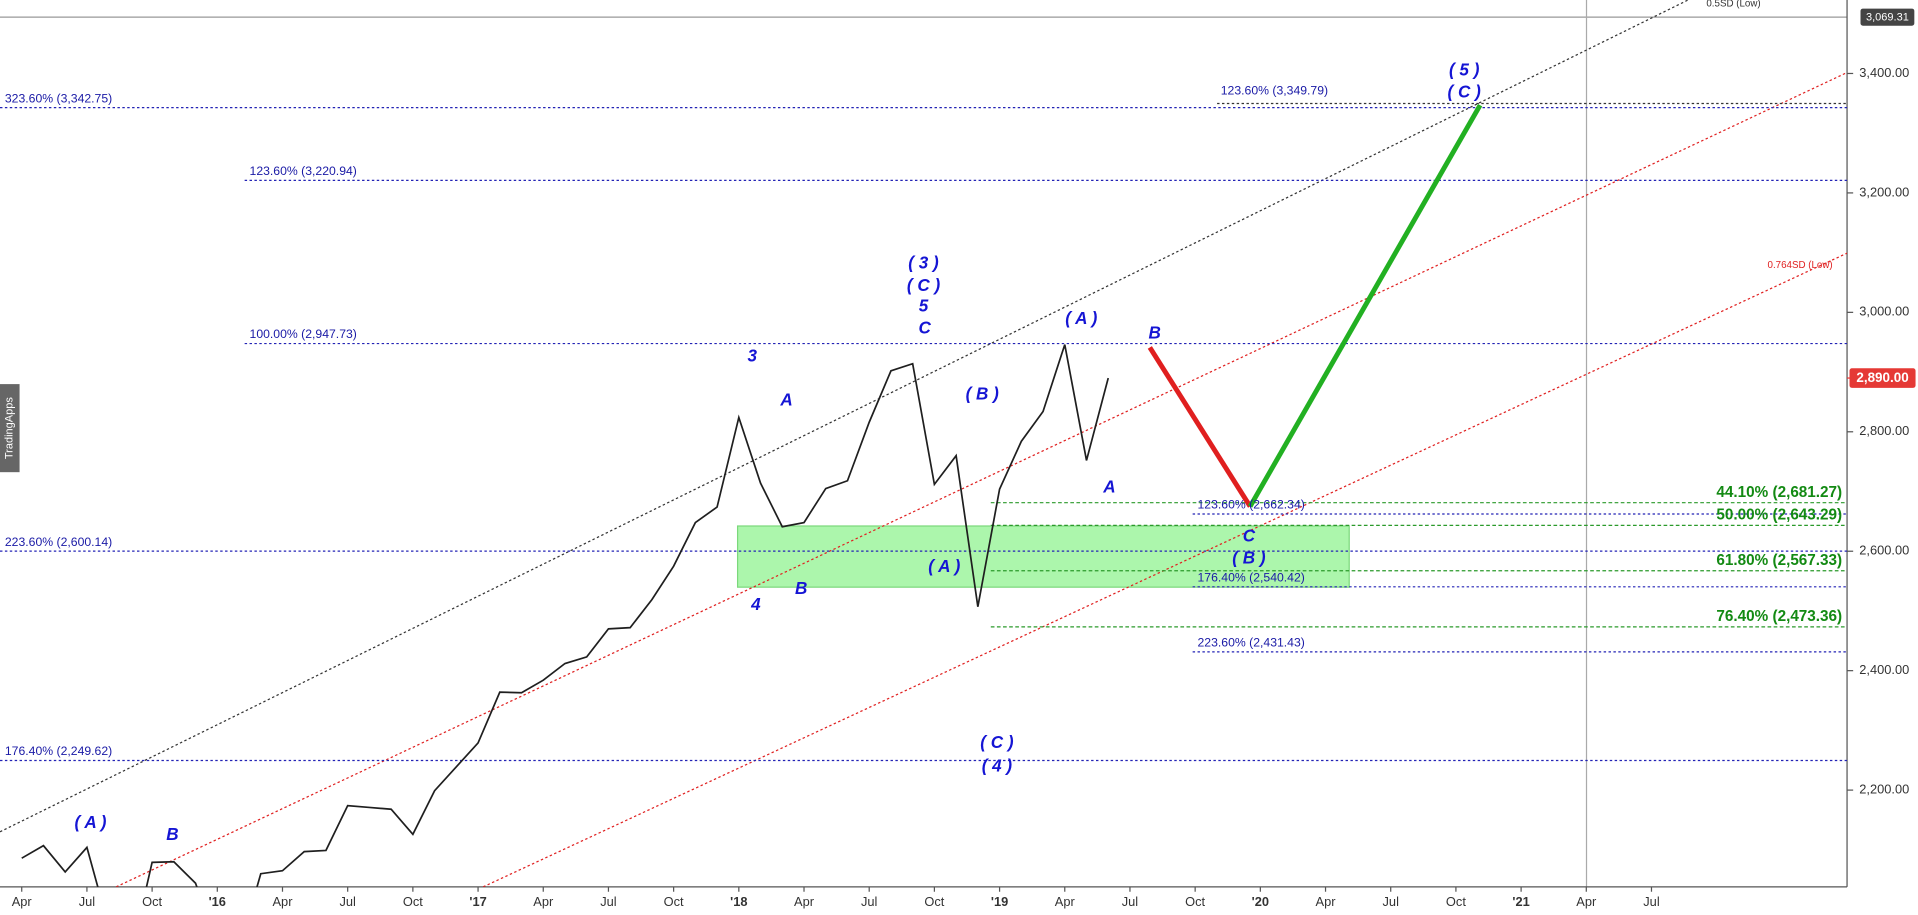 This screenshot has width=1918, height=915. I want to click on fib-label: 323.60% (3,342.75), so click(58, 98).